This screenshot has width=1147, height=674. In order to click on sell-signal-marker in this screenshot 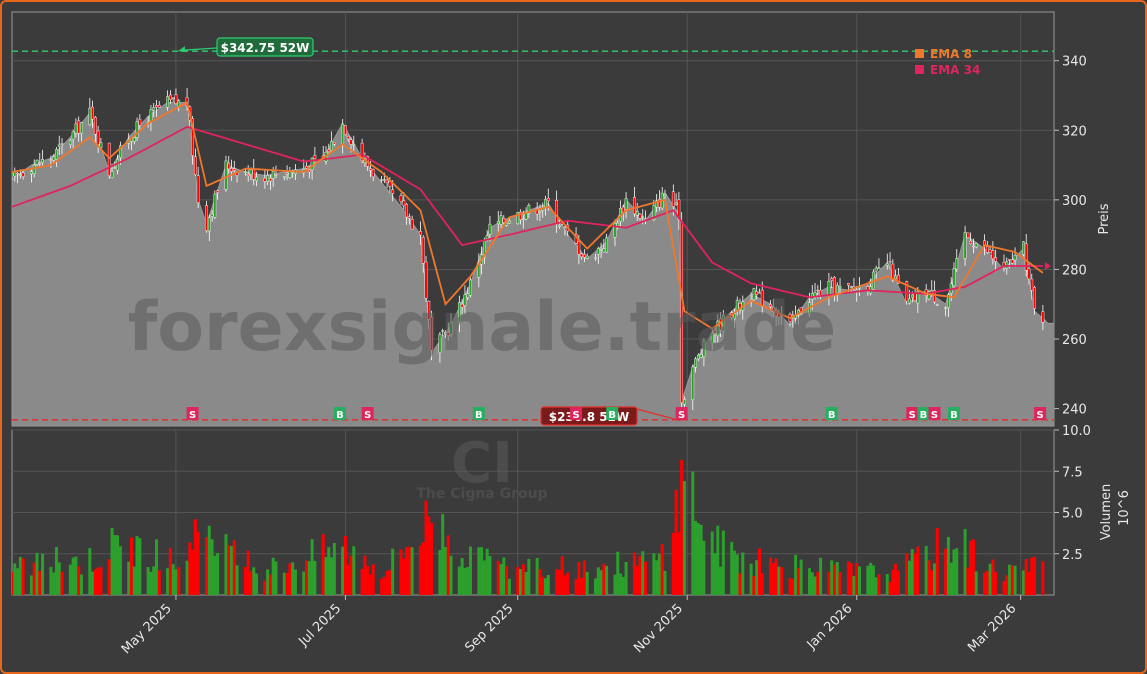, I will do `click(681, 413)`.